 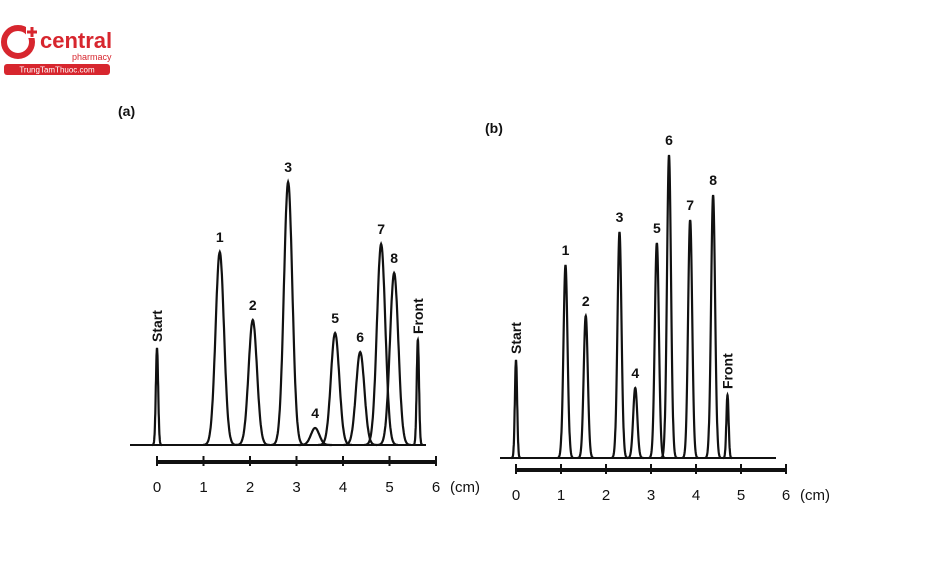 What do you see at coordinates (92, 57) in the screenshot?
I see `logo-sub: pharmacy` at bounding box center [92, 57].